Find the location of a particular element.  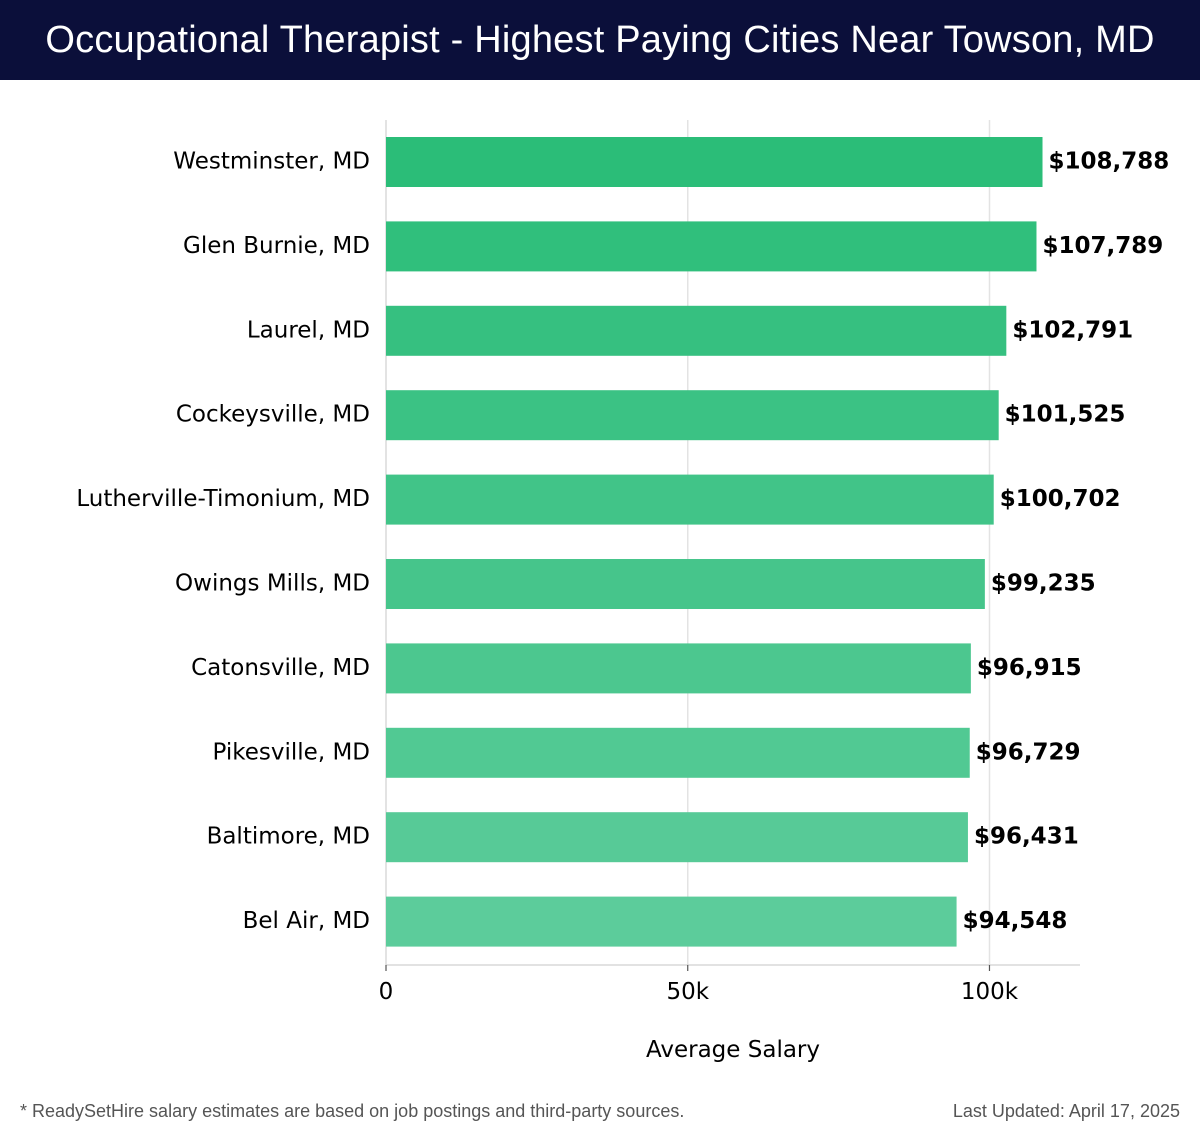

category-label: Baltimore, MD is located at coordinates (288, 837).